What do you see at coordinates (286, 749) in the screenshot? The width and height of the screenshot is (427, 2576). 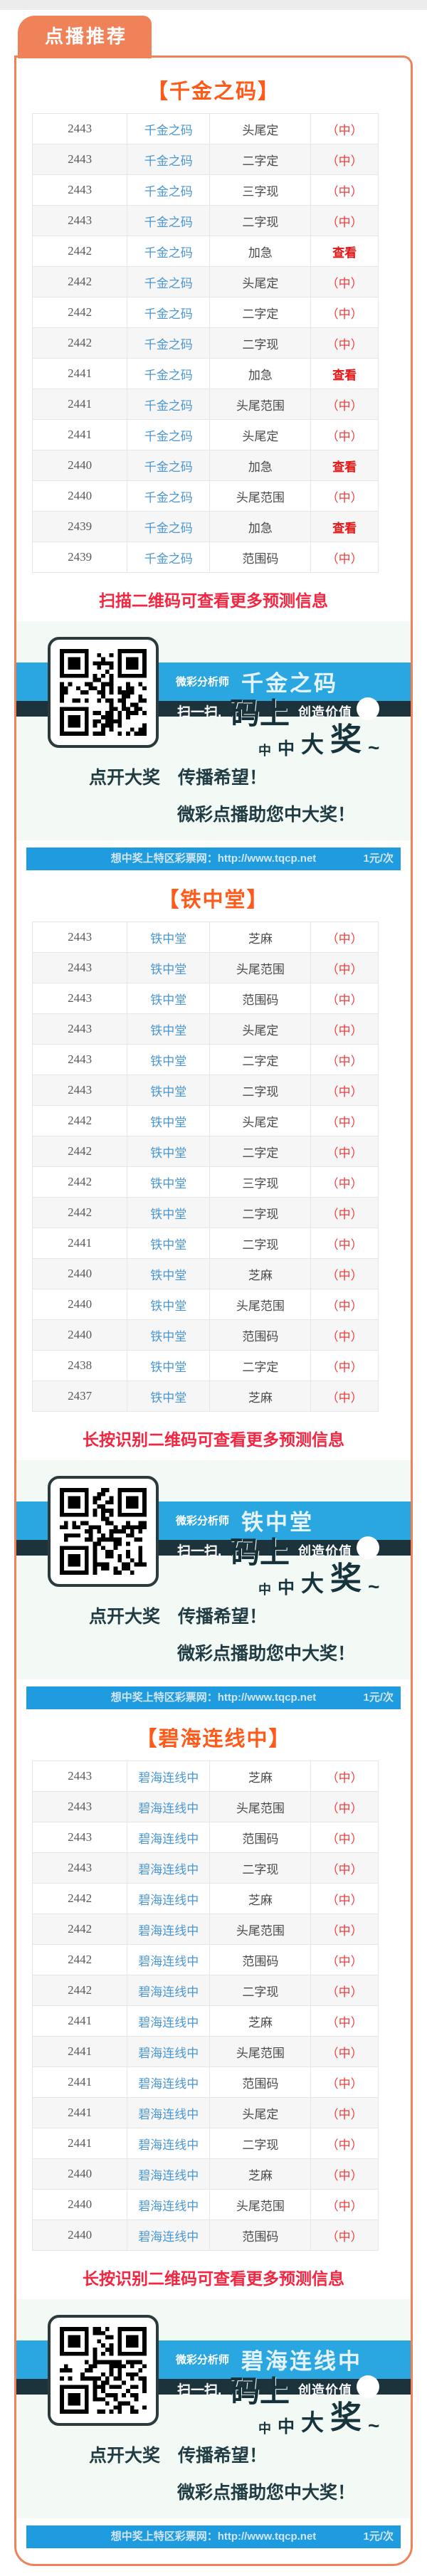 I see `win-char: 中` at bounding box center [286, 749].